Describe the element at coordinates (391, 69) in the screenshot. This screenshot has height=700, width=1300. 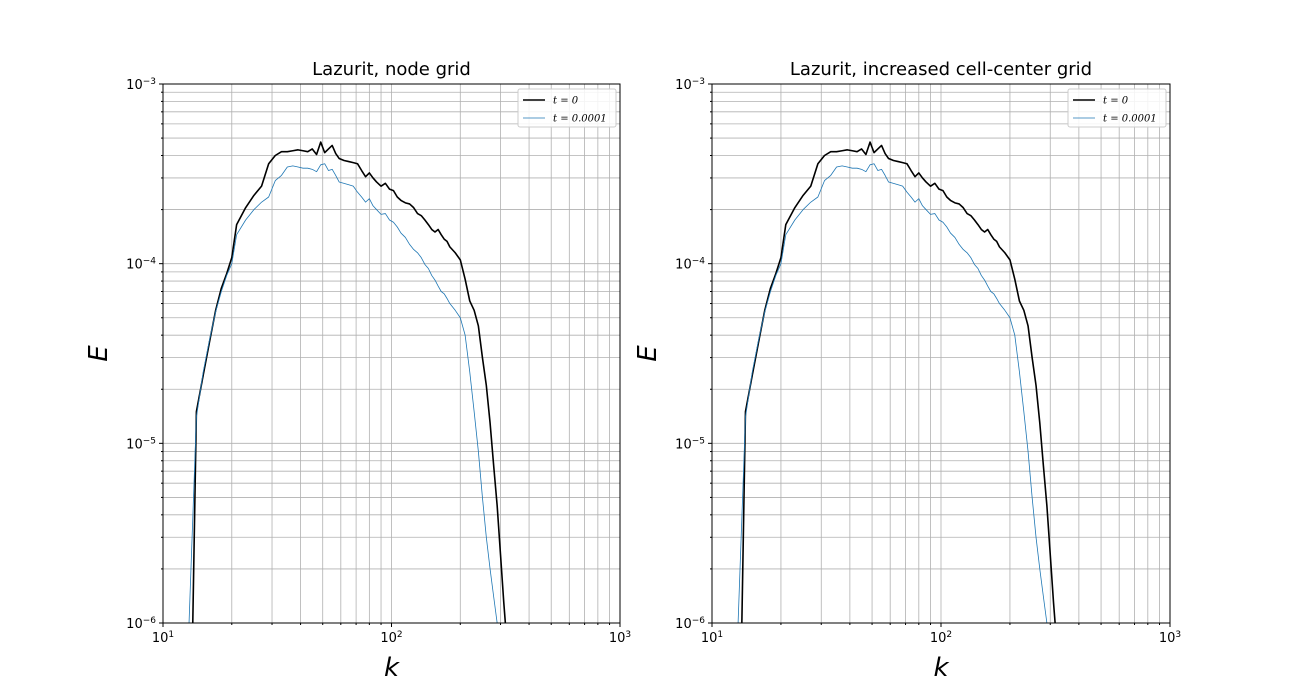
I see `chart-title: Lazurit, node grid` at that location.